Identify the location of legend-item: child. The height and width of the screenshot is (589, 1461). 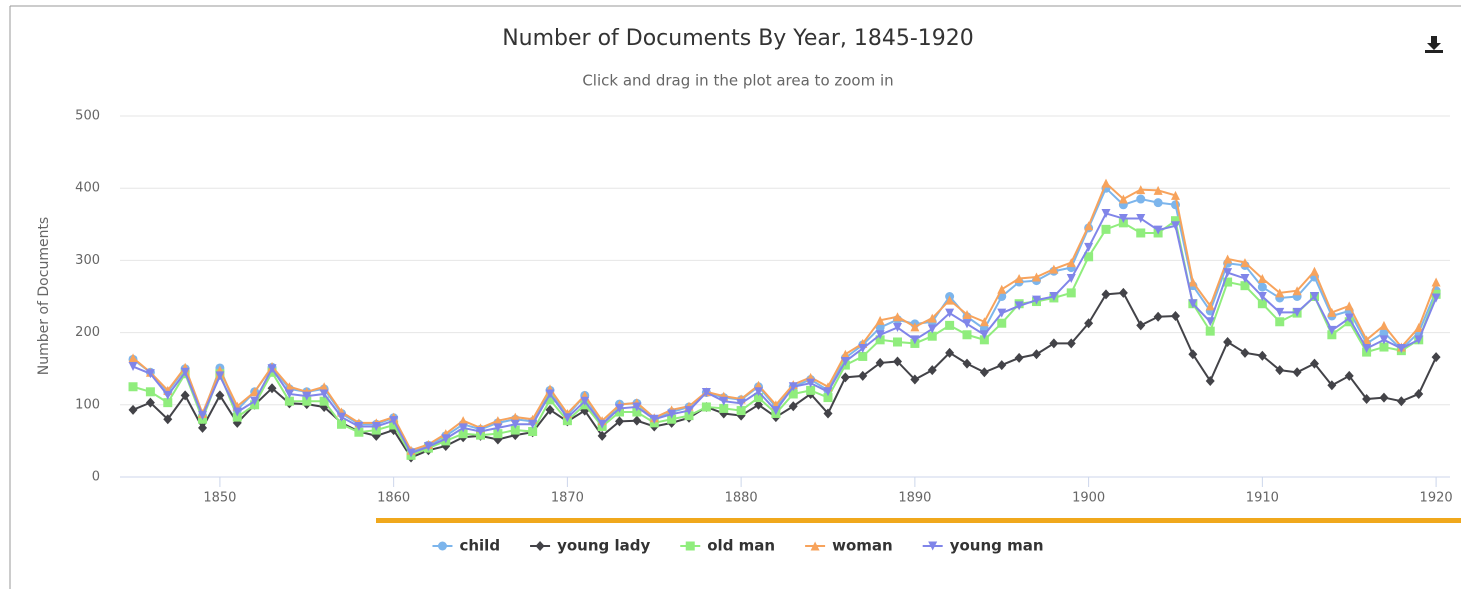
(466, 546).